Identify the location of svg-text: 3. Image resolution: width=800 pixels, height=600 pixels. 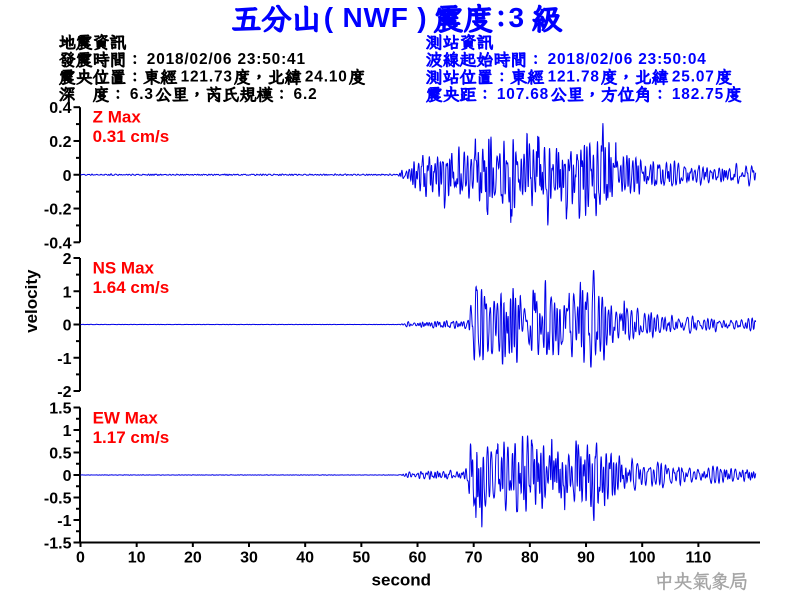
(517, 17).